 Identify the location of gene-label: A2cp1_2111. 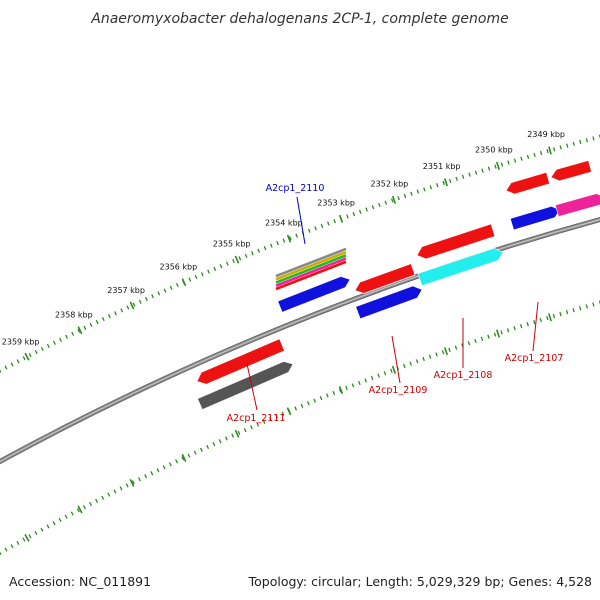
(256, 418).